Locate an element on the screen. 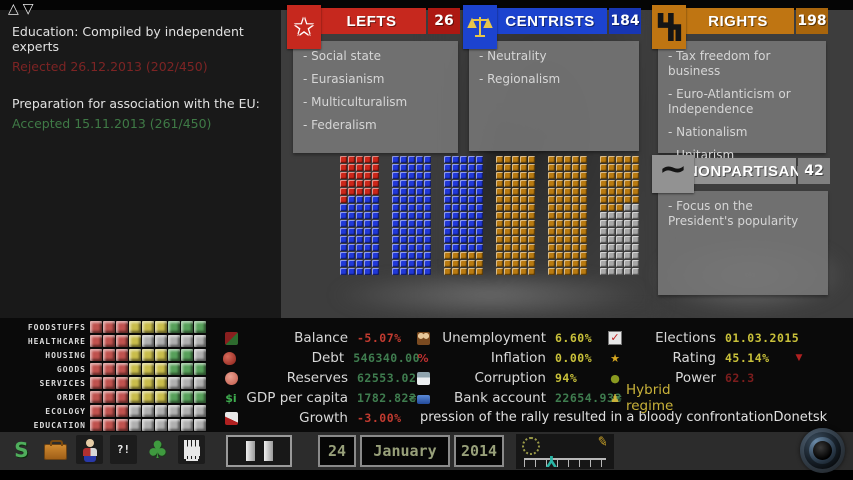  pause-button is located at coordinates (259, 451).